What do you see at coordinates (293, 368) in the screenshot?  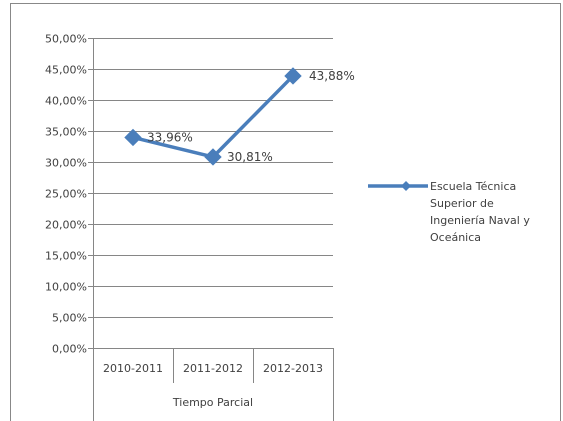 I see `x-category-label: 2012-2013` at bounding box center [293, 368].